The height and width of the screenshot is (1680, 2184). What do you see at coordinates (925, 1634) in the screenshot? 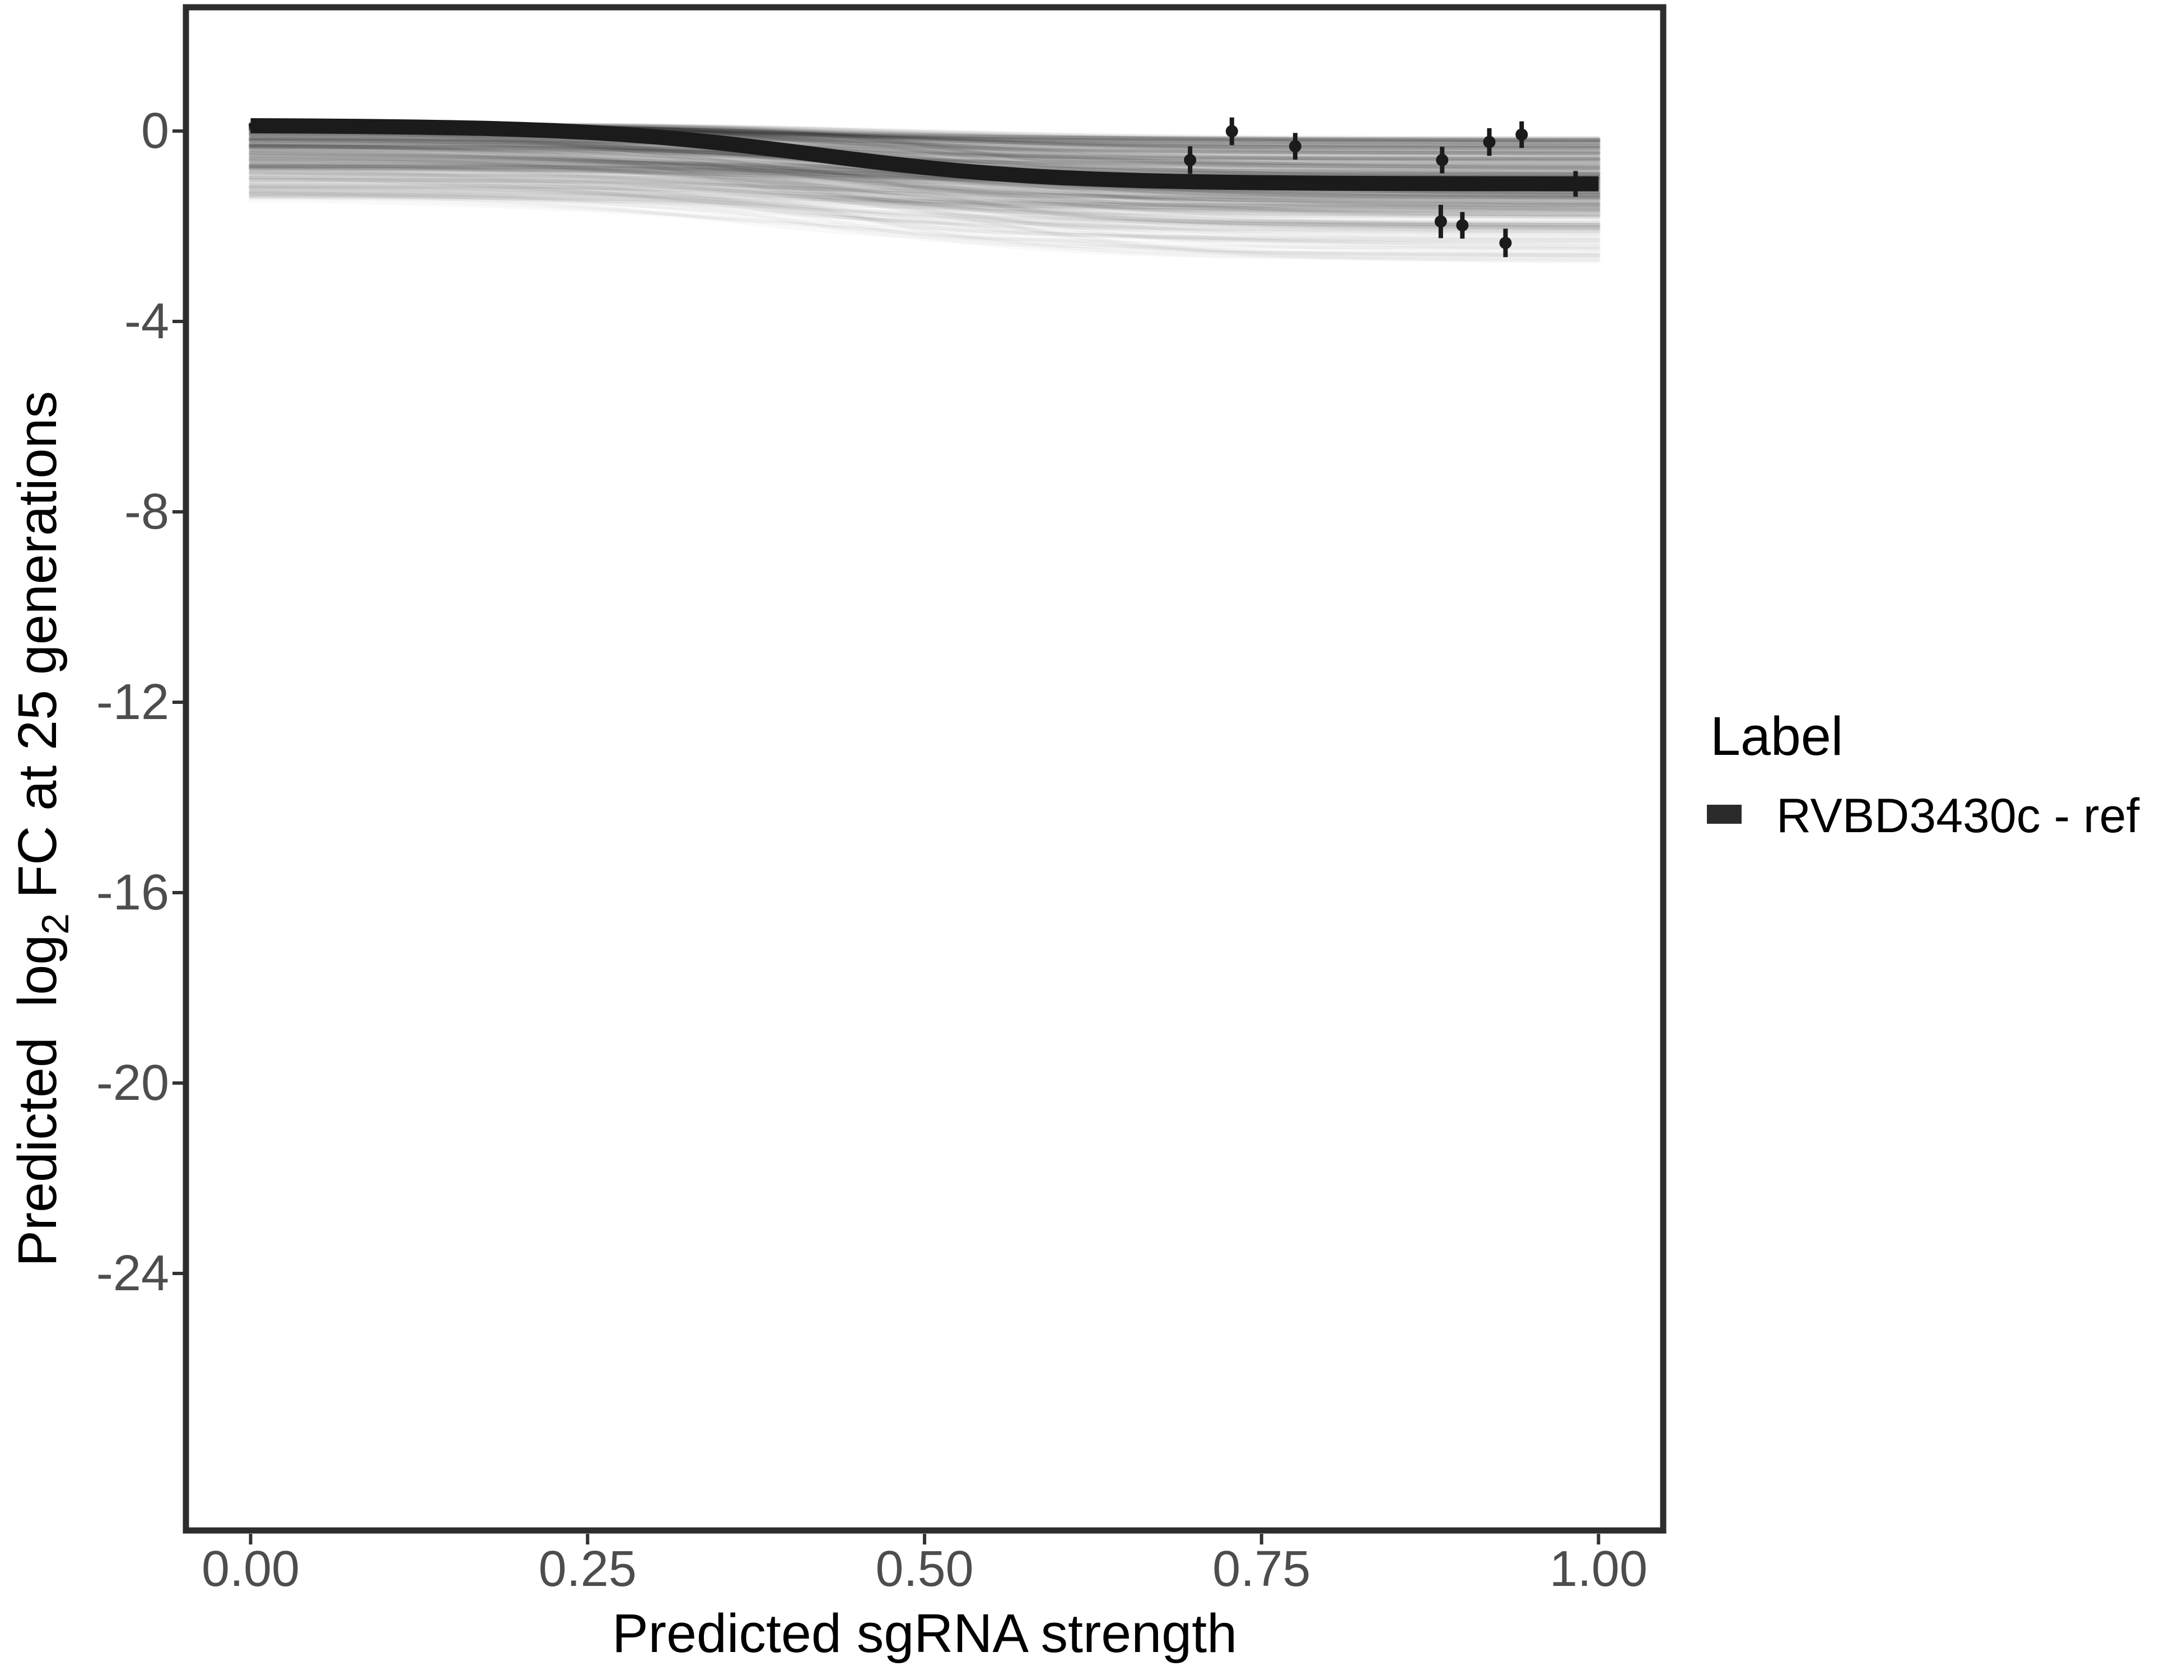
I see `x-axis-title: Predicted sgRNA strength` at bounding box center [925, 1634].